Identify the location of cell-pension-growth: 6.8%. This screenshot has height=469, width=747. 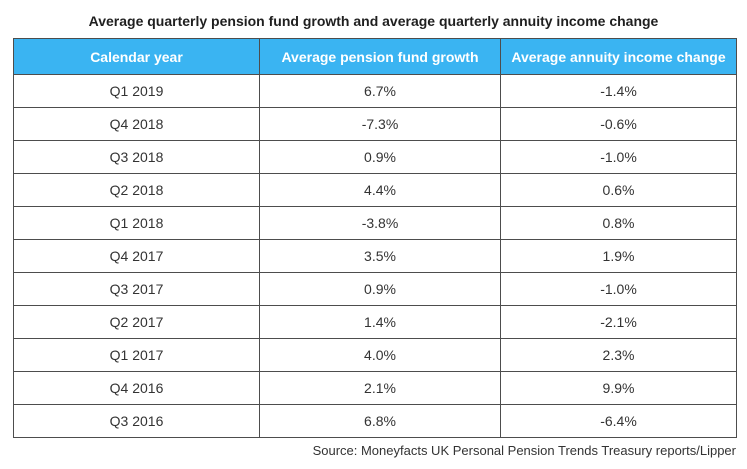
(380, 421).